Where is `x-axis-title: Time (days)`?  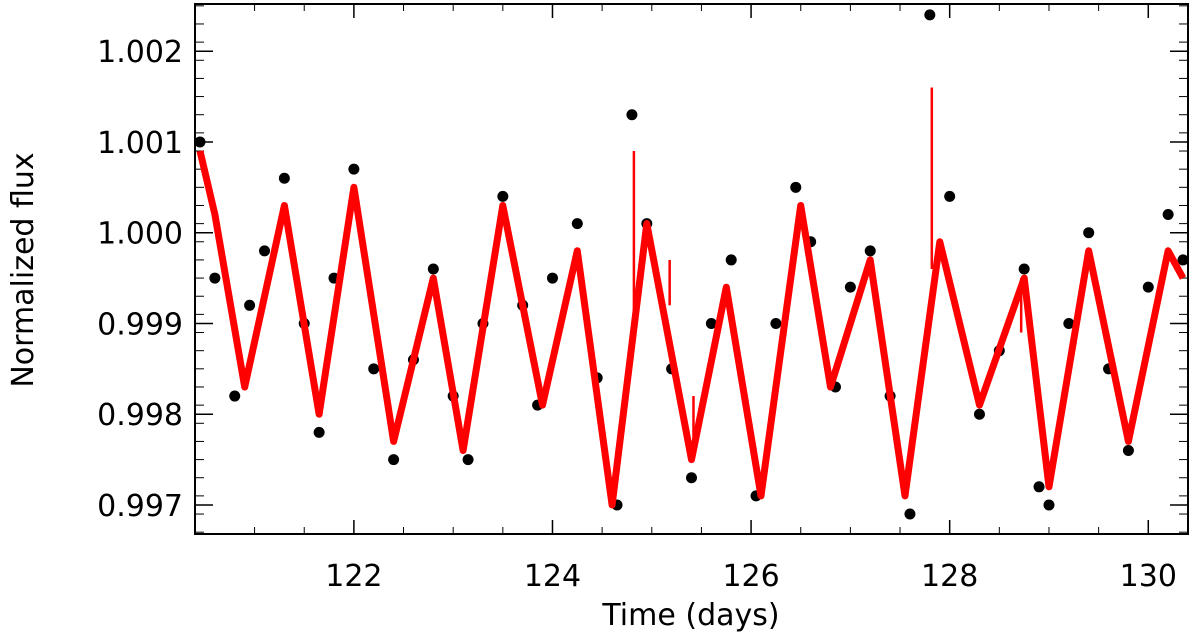 x-axis-title: Time (days) is located at coordinates (690, 615).